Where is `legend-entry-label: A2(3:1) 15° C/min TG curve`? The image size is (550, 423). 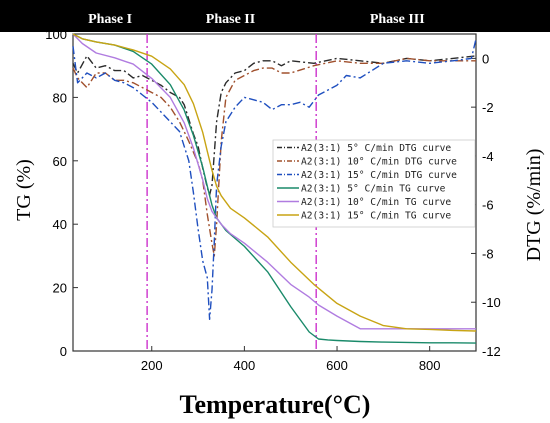 legend-entry-label: A2(3:1) 15° C/min TG curve is located at coordinates (376, 216).